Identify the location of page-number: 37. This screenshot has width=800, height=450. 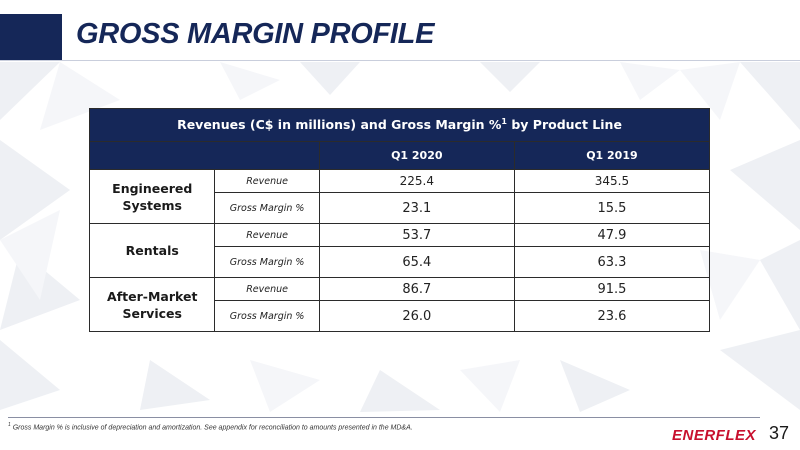
(779, 433).